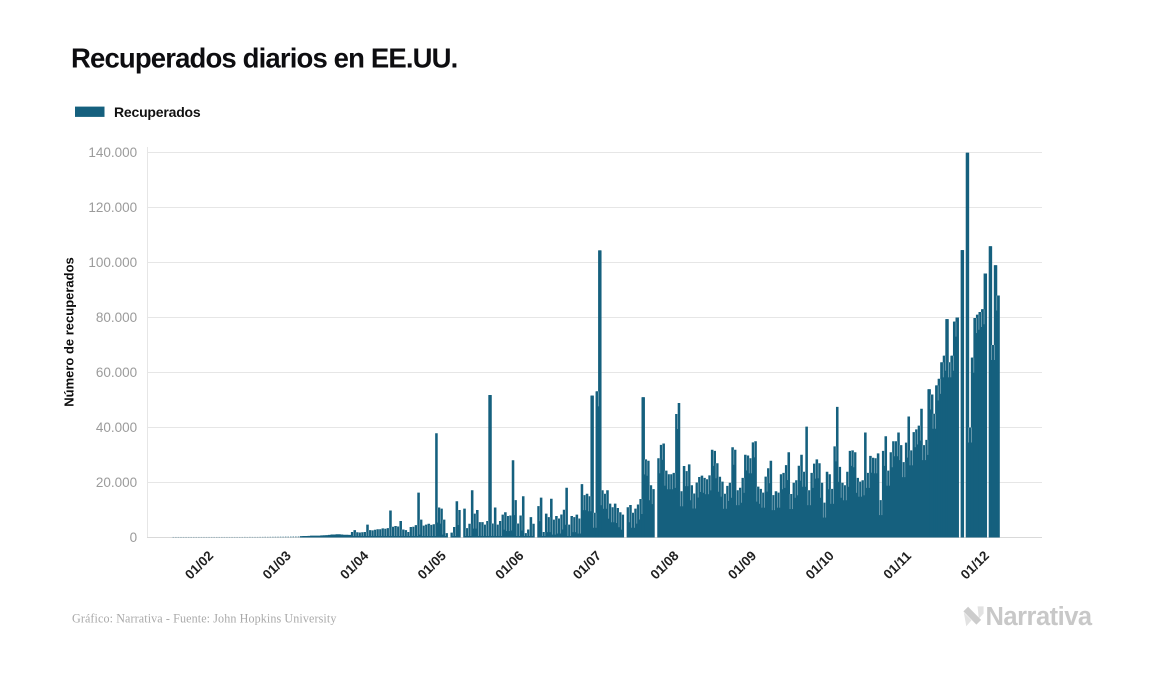 This screenshot has width=1157, height=674. What do you see at coordinates (264, 58) in the screenshot?
I see `svg-text: Recuperados diarios en EE.UU.` at bounding box center [264, 58].